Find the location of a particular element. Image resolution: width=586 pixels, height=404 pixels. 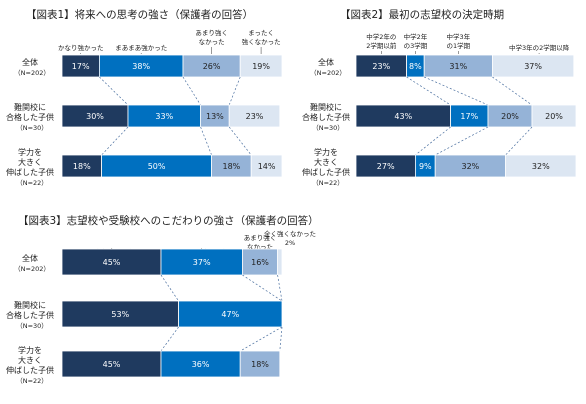

data-label: 47% is located at coordinates (230, 314).